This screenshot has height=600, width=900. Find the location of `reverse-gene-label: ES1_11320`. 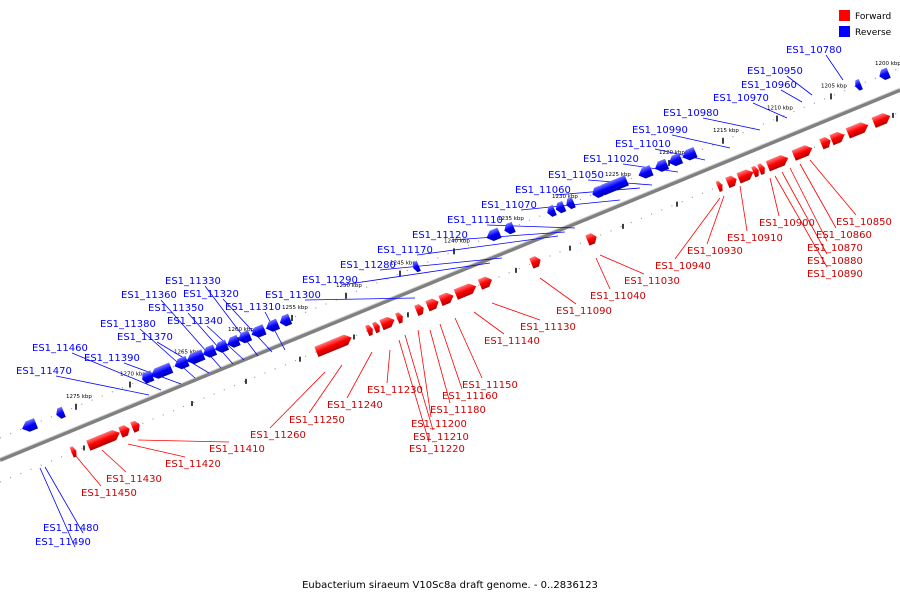

reverse-gene-label: ES1_11320 is located at coordinates (211, 294).